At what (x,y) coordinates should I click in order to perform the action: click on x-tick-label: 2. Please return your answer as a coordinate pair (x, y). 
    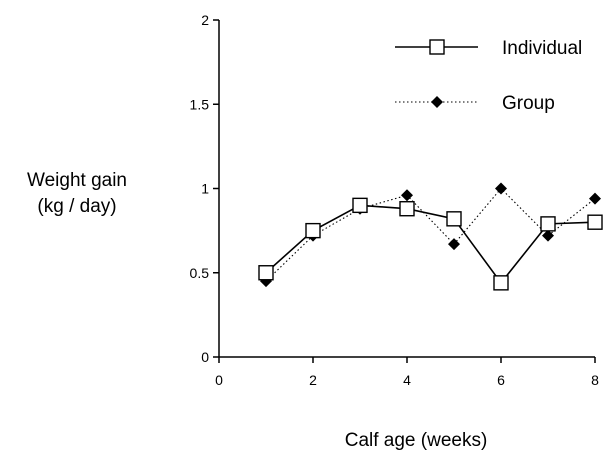
    Looking at the image, I should click on (313, 380).